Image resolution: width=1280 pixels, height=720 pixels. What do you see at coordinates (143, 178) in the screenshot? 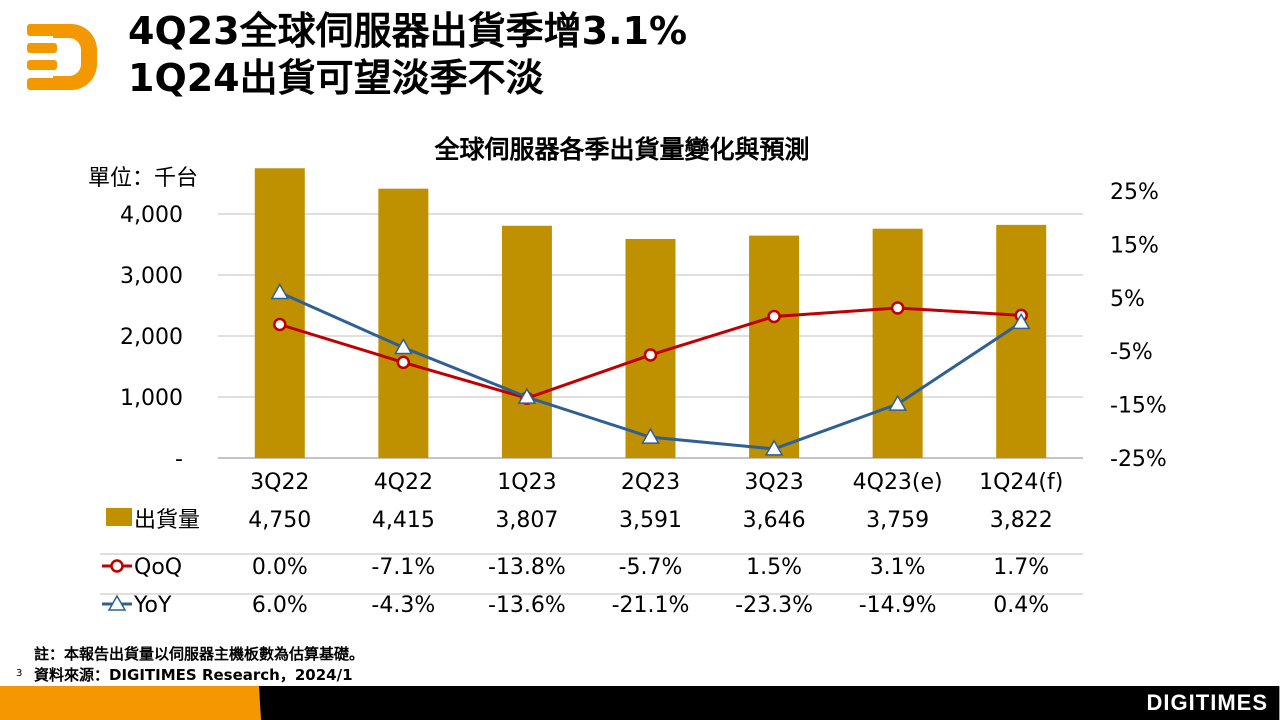
I see `unit-label: 單位：千台` at bounding box center [143, 178].